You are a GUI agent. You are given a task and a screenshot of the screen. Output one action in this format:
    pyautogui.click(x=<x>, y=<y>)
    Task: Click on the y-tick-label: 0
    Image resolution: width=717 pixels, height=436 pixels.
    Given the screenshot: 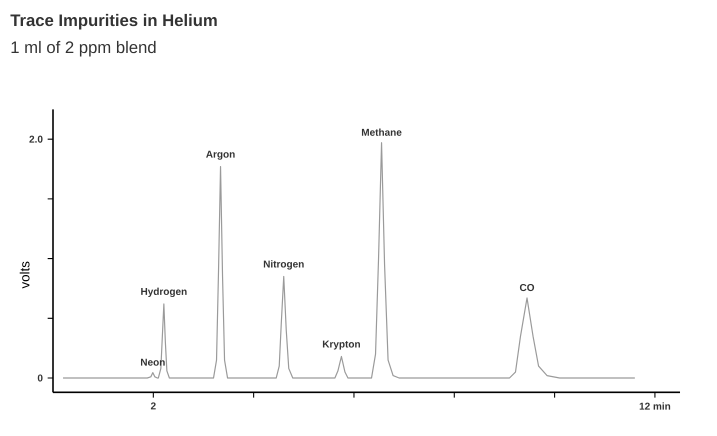 What is the action you would take?
    pyautogui.click(x=40, y=378)
    